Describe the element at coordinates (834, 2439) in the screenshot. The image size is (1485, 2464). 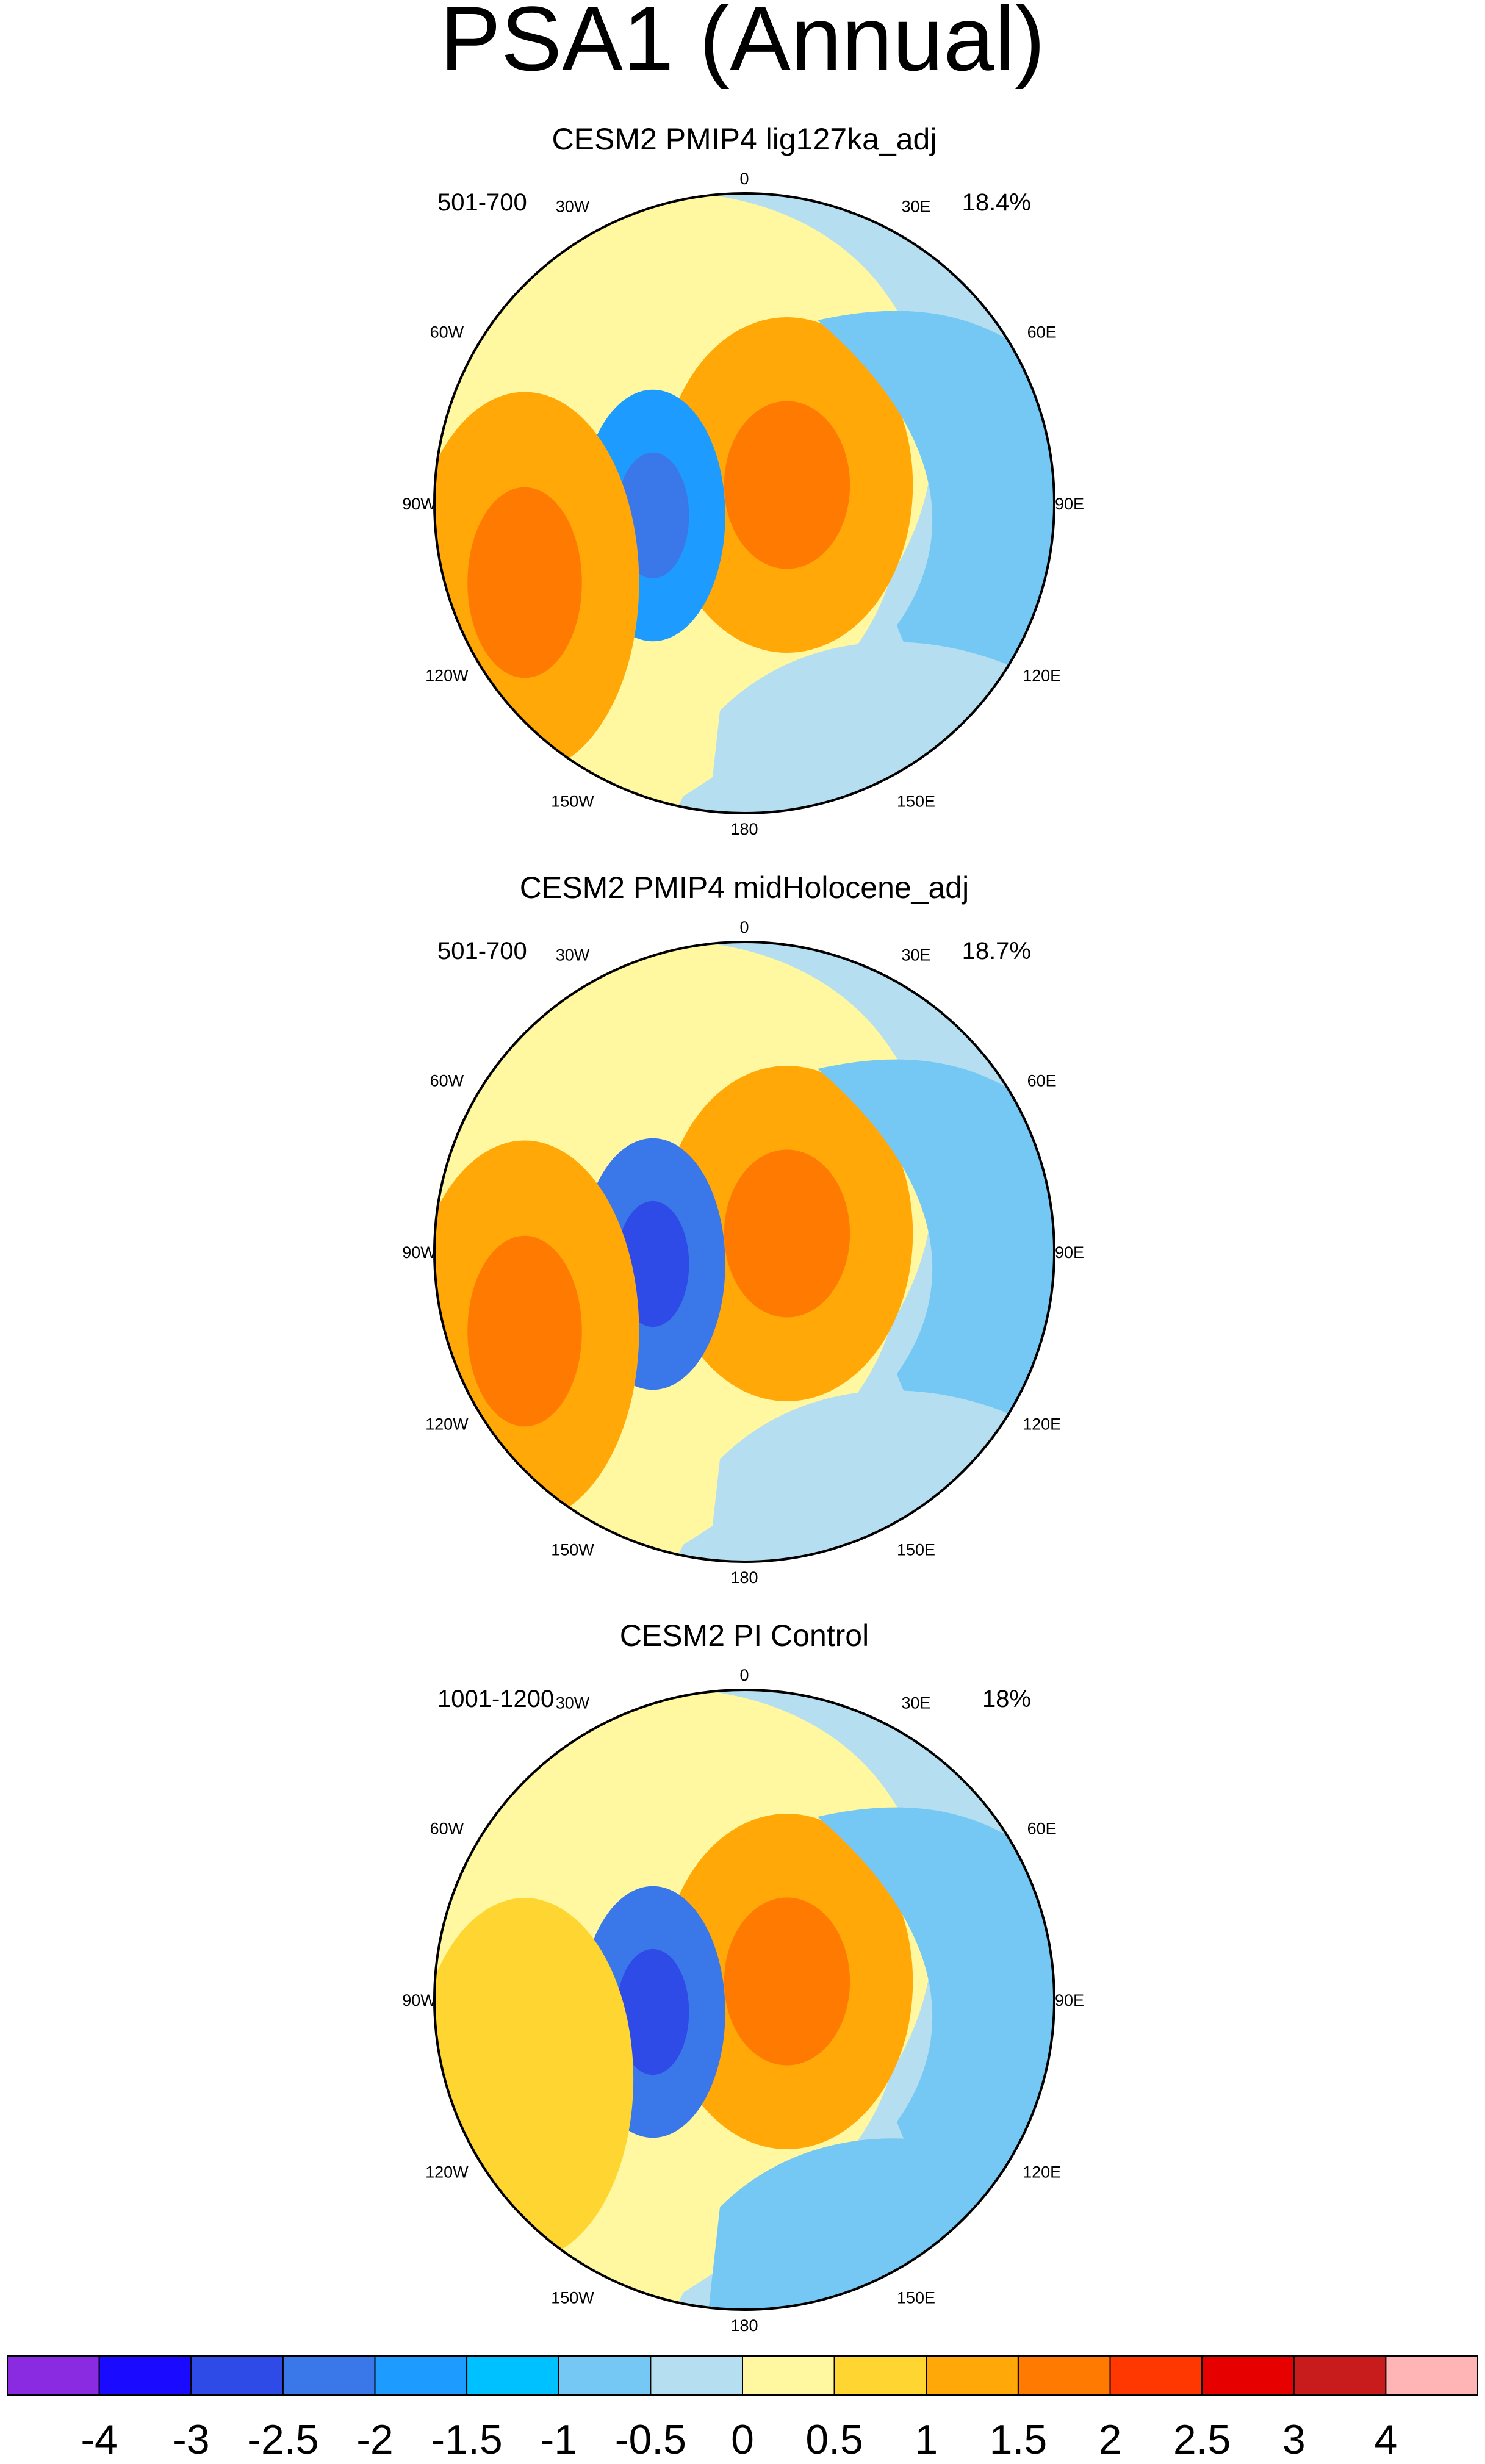
I see `colorbar-tick-label: 0.5` at that location.